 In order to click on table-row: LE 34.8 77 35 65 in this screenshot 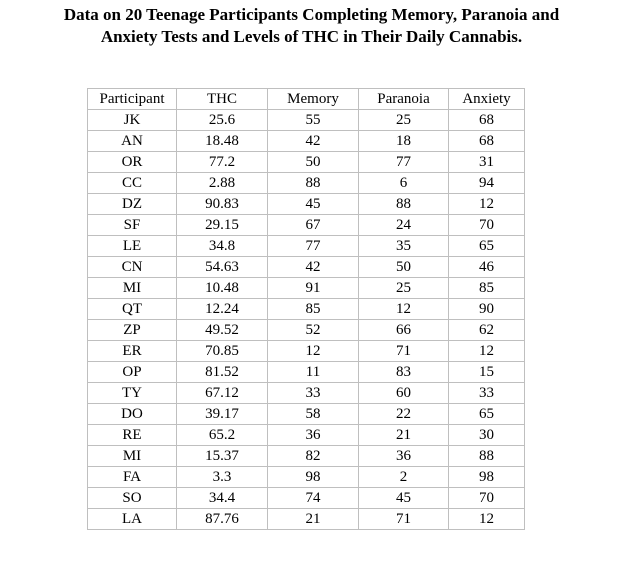, I will do `click(306, 246)`.